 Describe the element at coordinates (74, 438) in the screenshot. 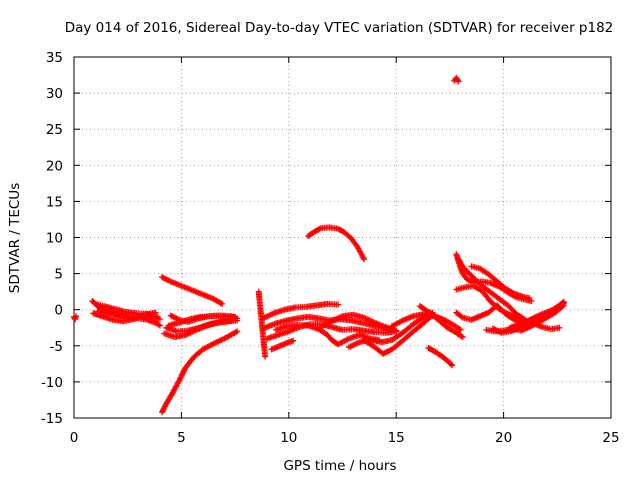

I see `x-tick-label: 0` at that location.